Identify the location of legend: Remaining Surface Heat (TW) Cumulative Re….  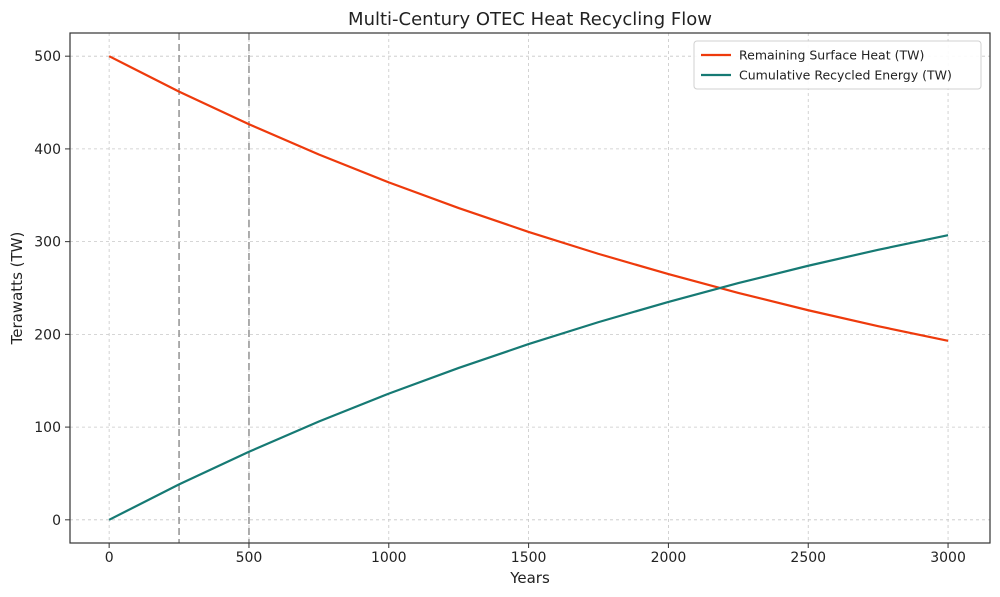
(837, 65).